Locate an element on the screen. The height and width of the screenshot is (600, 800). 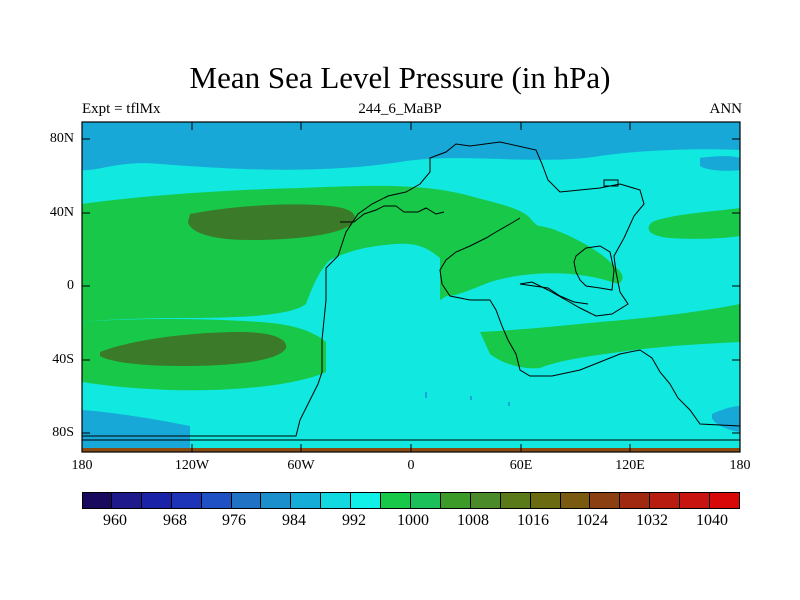
colorbar is located at coordinates (411, 500).